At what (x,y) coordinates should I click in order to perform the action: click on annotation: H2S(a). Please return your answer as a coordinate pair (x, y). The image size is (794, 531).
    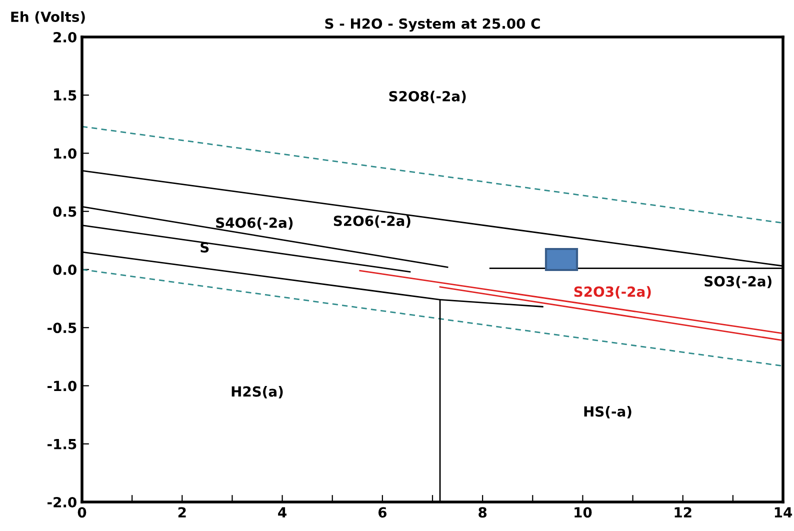
    Looking at the image, I should click on (257, 392).